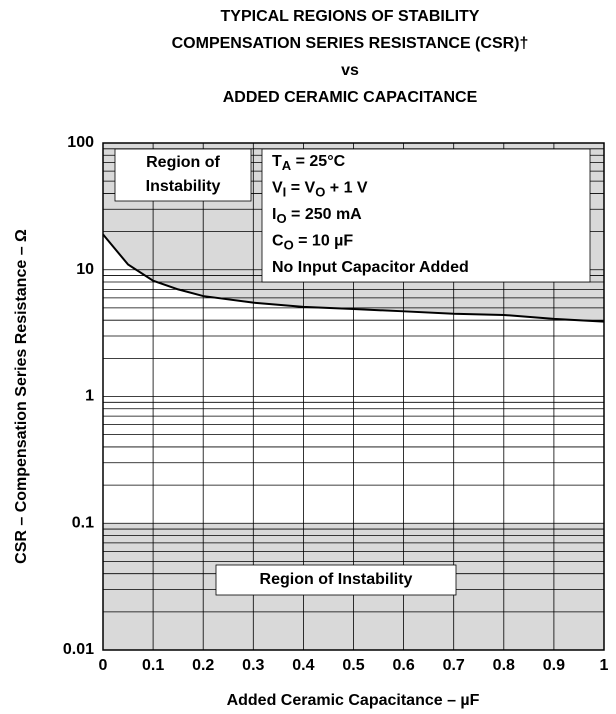  Describe the element at coordinates (350, 97) in the screenshot. I see `chart-title: ADDED CERAMIC CAPACITANCE` at that location.